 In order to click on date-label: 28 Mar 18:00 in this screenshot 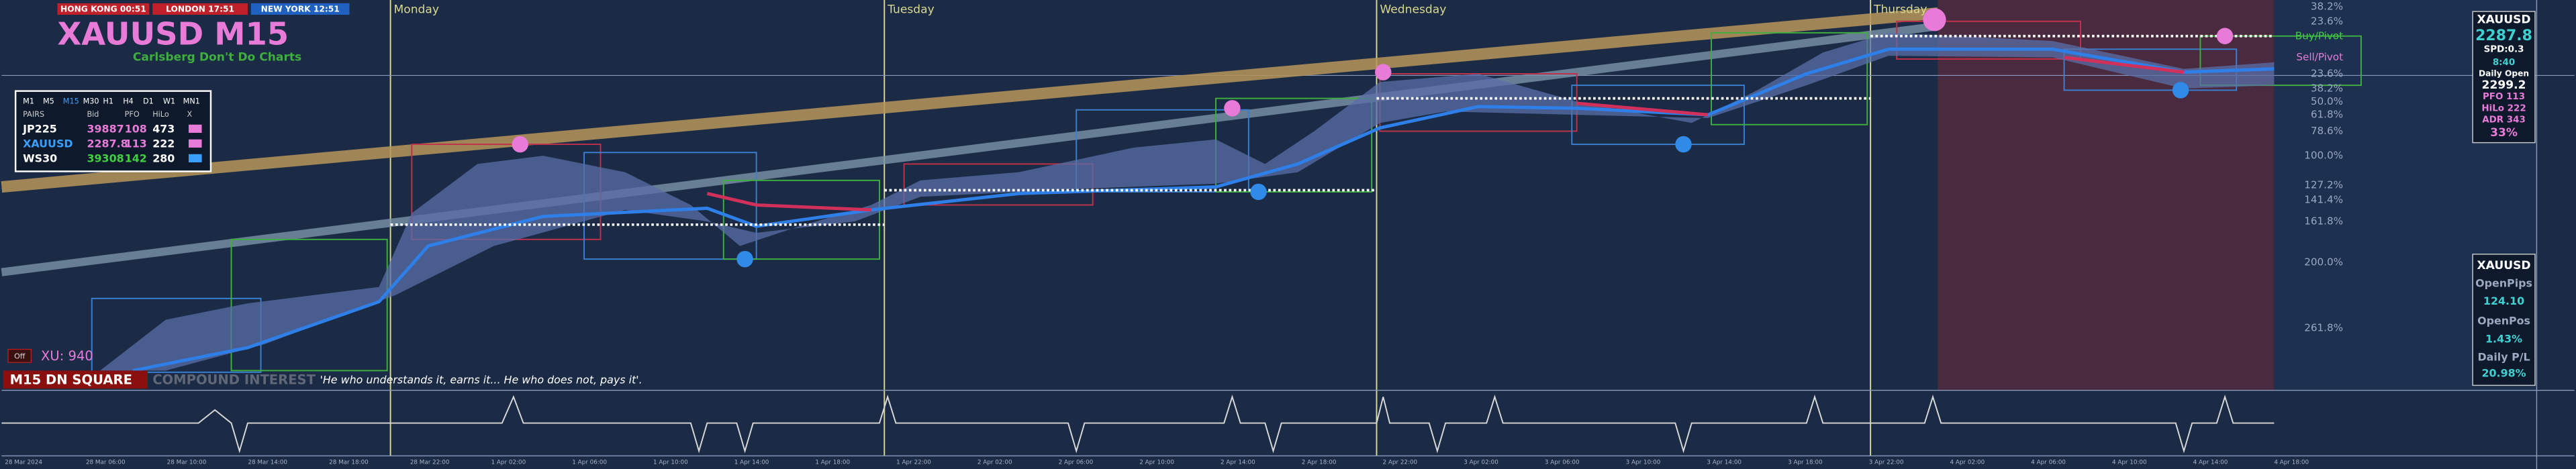, I will do `click(349, 463)`.